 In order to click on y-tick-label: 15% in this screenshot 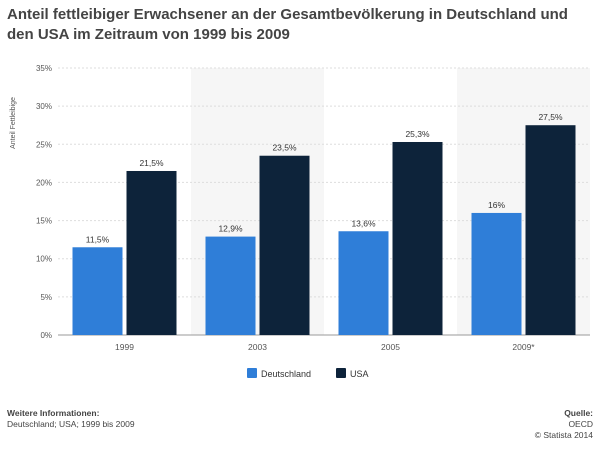, I will do `click(44, 221)`.